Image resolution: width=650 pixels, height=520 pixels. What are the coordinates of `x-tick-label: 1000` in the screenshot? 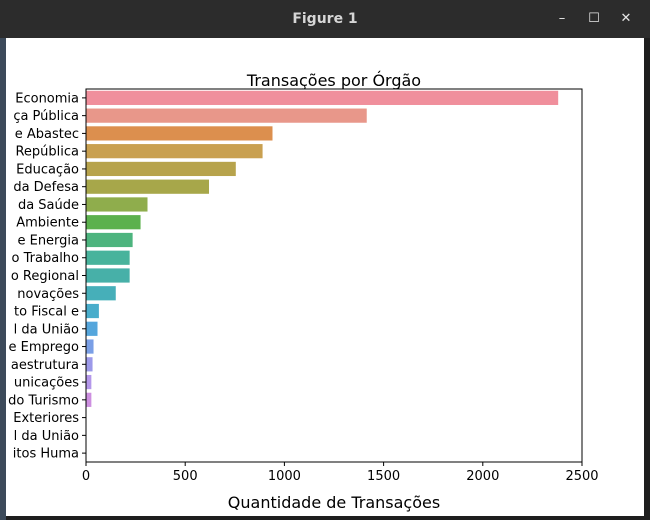 It's located at (284, 476).